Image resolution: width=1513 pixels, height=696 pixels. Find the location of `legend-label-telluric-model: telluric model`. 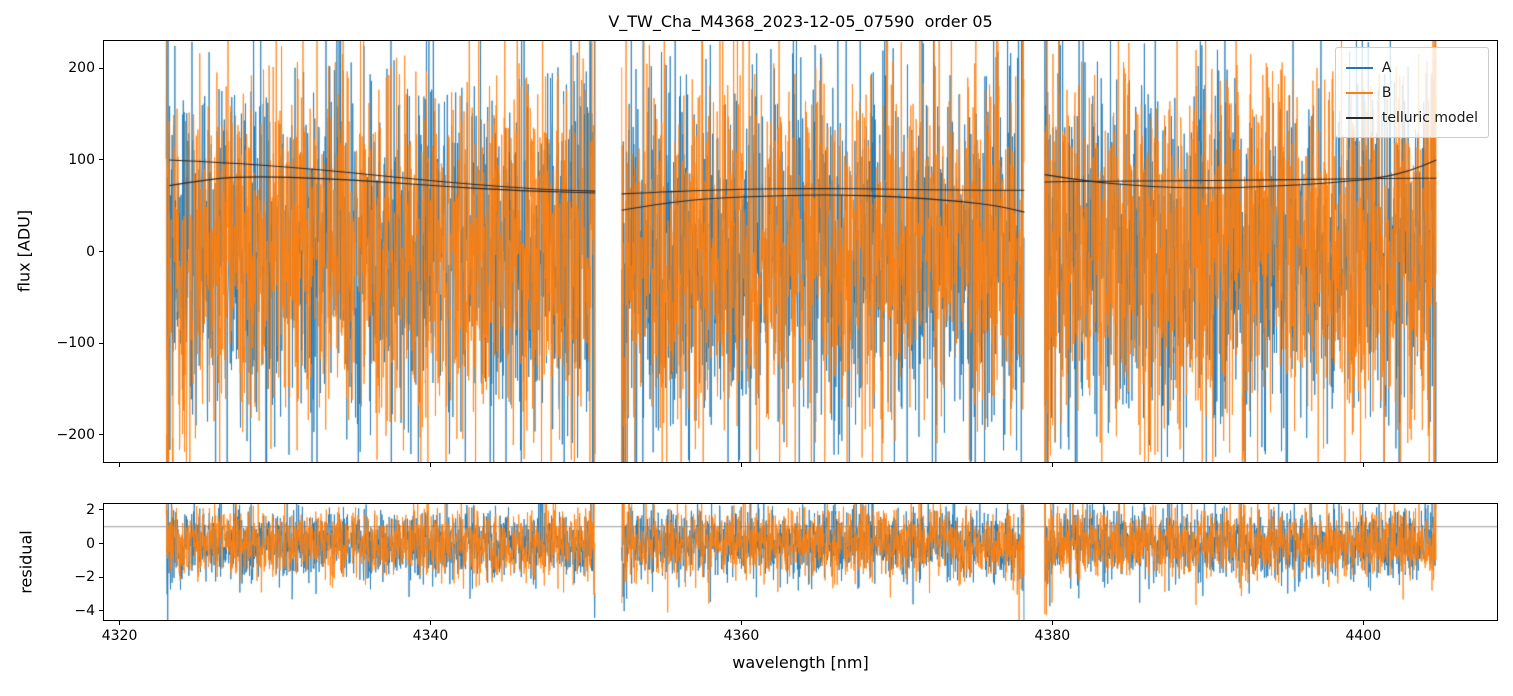

legend-label-telluric-model: telluric model is located at coordinates (1429, 117).